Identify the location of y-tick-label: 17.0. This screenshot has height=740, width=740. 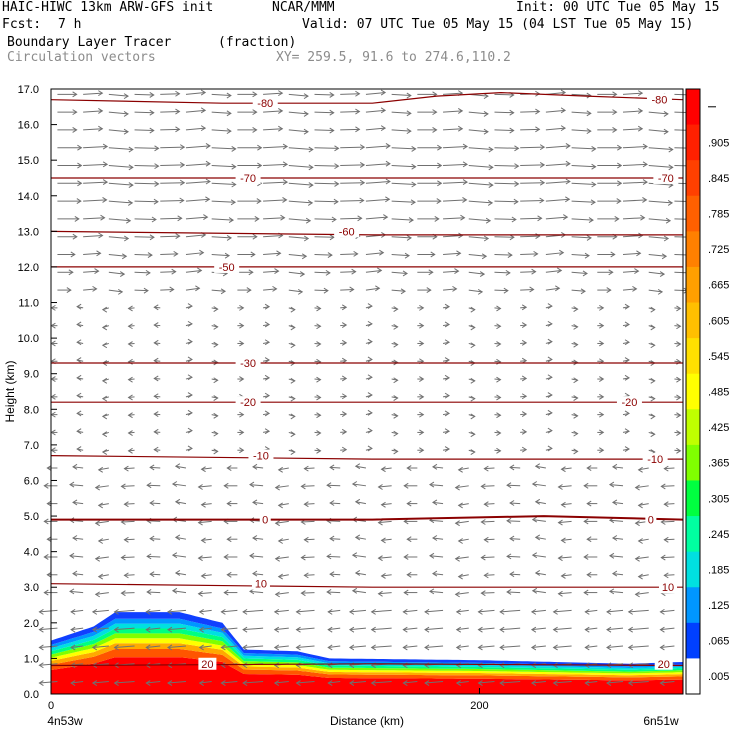
(28, 90).